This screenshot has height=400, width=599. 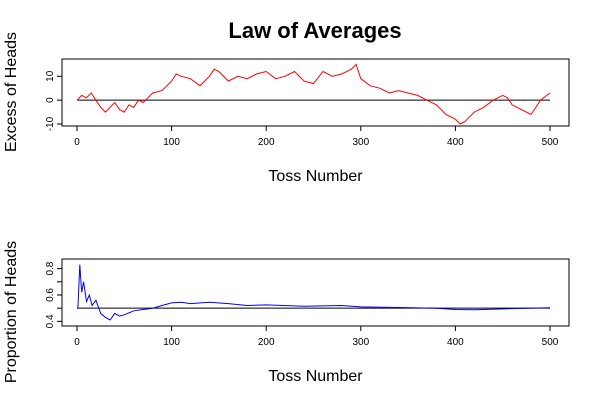 What do you see at coordinates (50, 76) in the screenshot?
I see `y-tick-label: 10` at bounding box center [50, 76].